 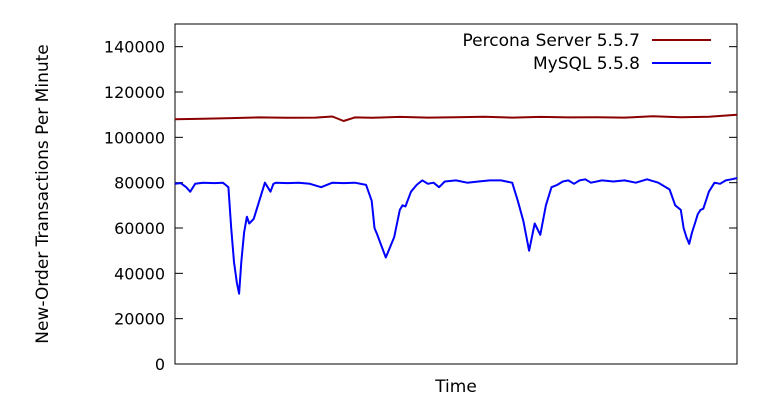 What do you see at coordinates (455, 387) in the screenshot?
I see `x-axis-title: Time` at bounding box center [455, 387].